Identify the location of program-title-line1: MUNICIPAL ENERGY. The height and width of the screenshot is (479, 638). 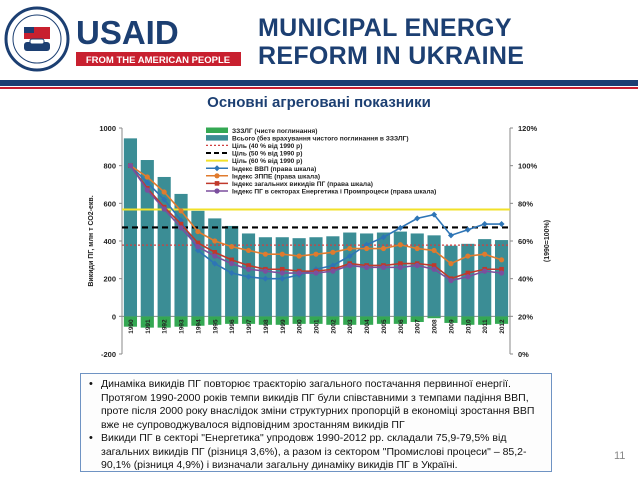
(385, 28).